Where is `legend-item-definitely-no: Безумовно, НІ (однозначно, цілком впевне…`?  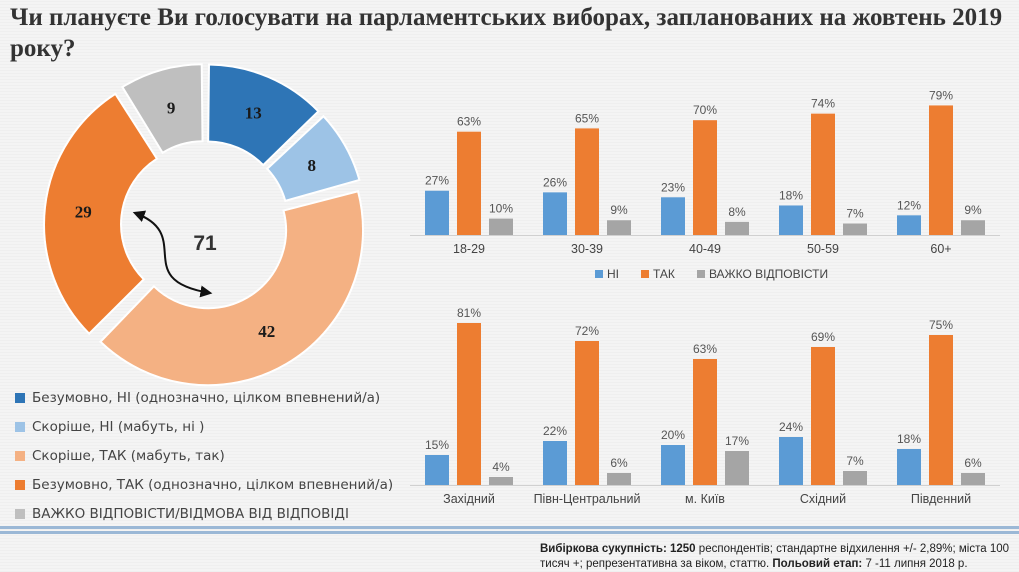
legend-item-definitely-no: Безумовно, НІ (однозначно, цілком впевне… is located at coordinates (204, 397).